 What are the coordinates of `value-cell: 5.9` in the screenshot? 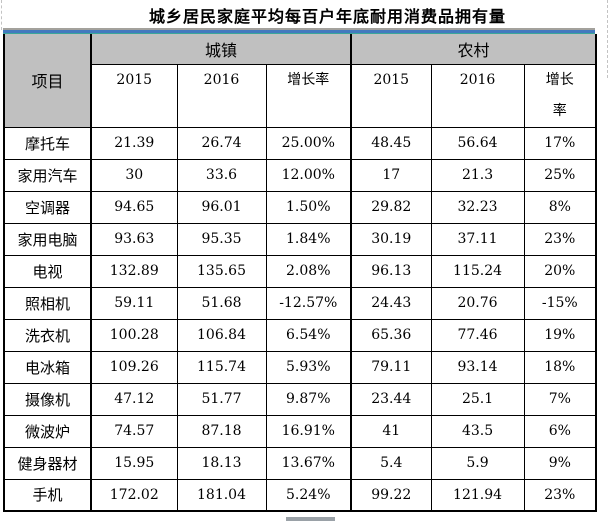 It's located at (477, 463).